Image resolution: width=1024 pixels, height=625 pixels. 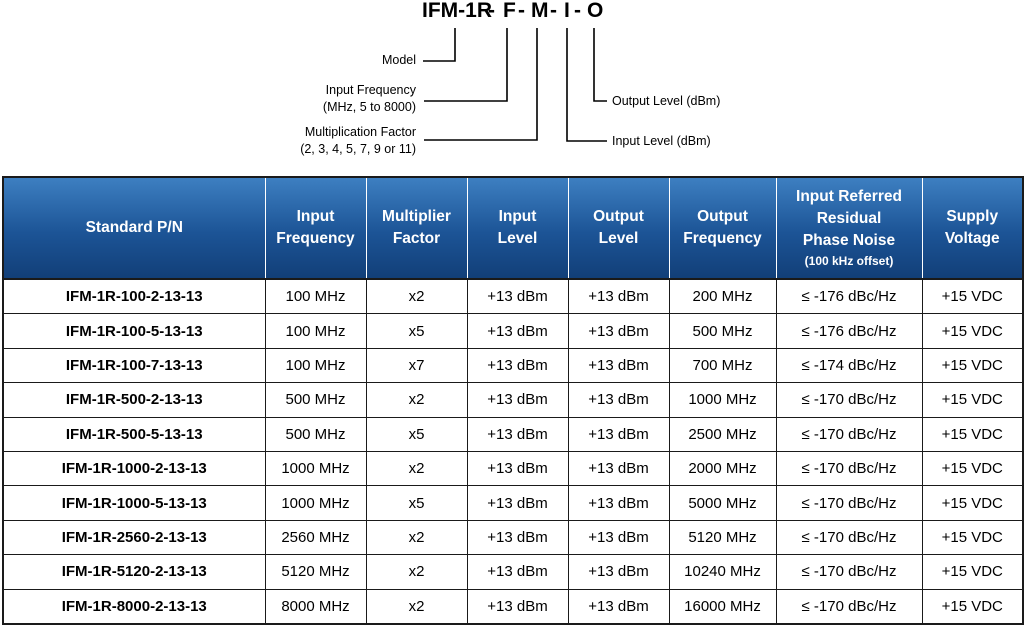 I want to click on label-input-frequency: Input Frequency (MHz, 5 to 8000), so click(x=369, y=98).